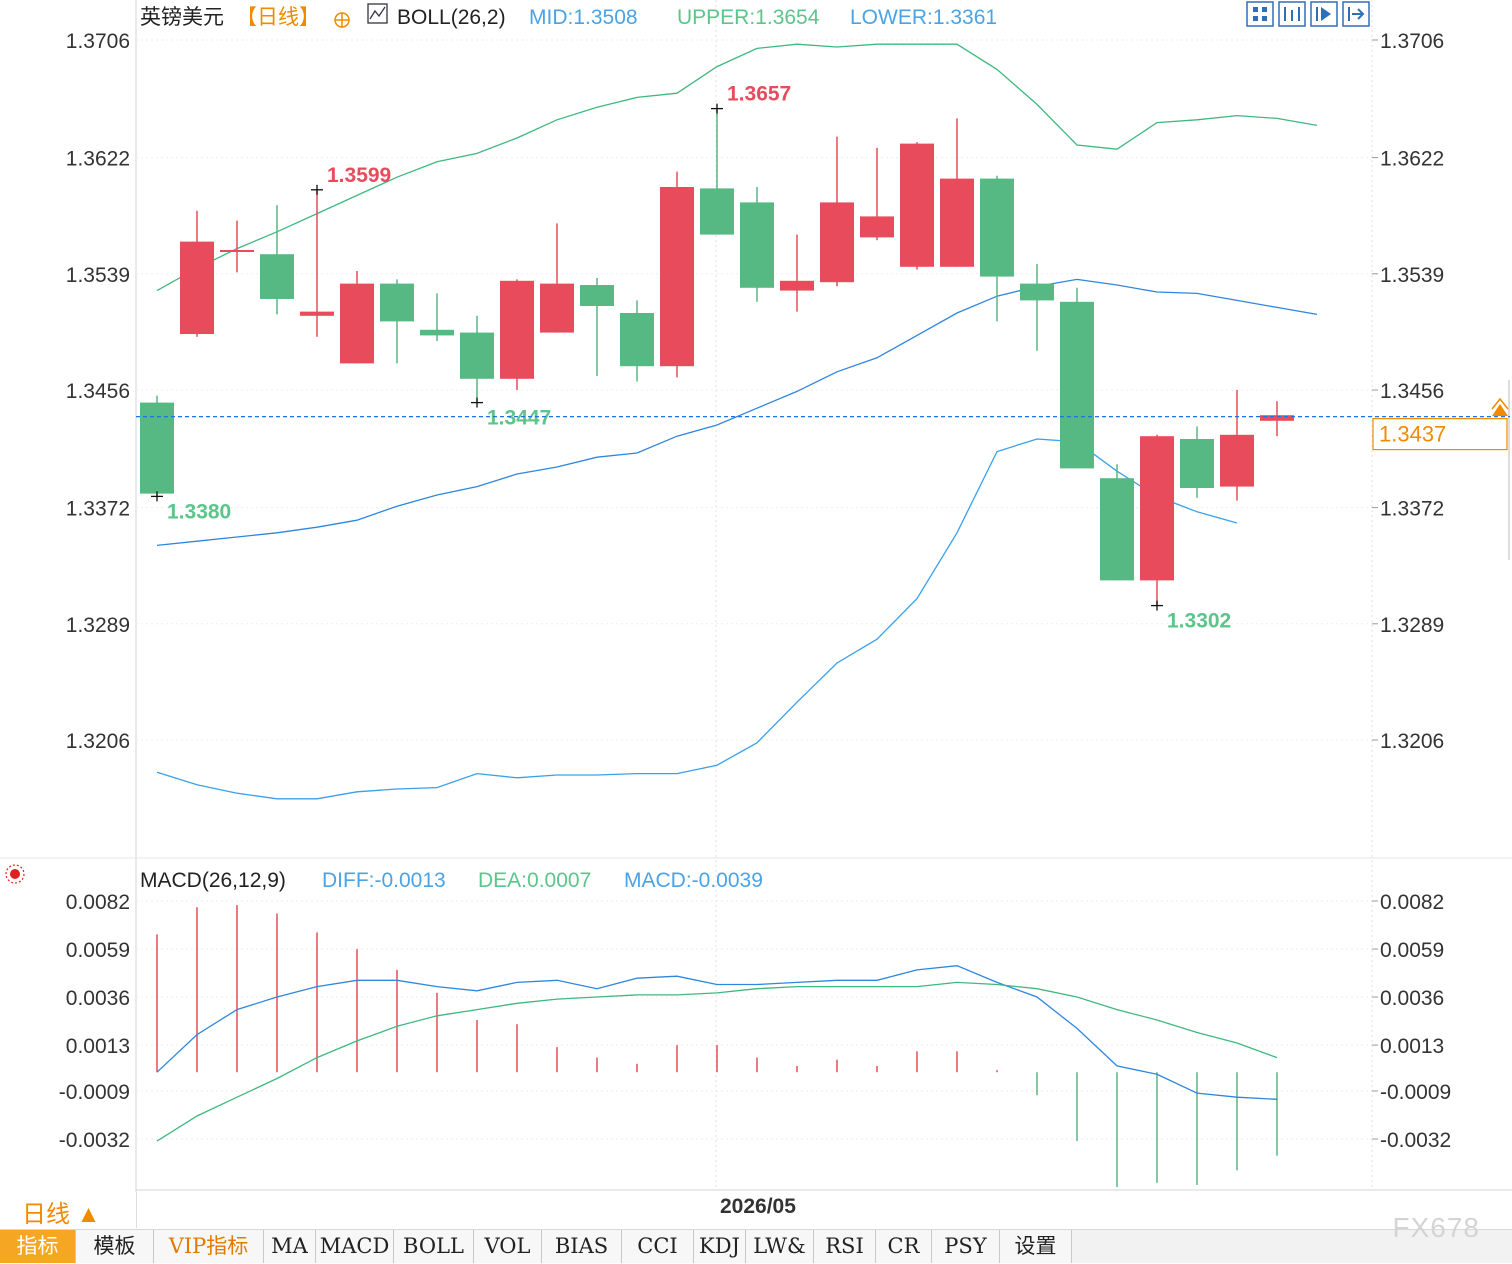 The width and height of the screenshot is (1512, 1264). What do you see at coordinates (98, 741) in the screenshot?
I see `price-tick-label: 1.3206` at bounding box center [98, 741].